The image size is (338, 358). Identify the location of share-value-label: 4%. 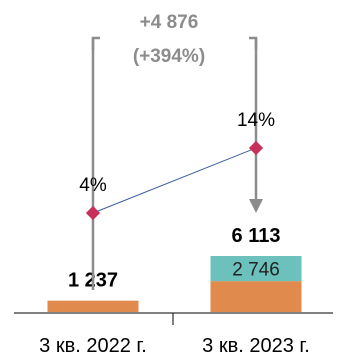
(93, 185).